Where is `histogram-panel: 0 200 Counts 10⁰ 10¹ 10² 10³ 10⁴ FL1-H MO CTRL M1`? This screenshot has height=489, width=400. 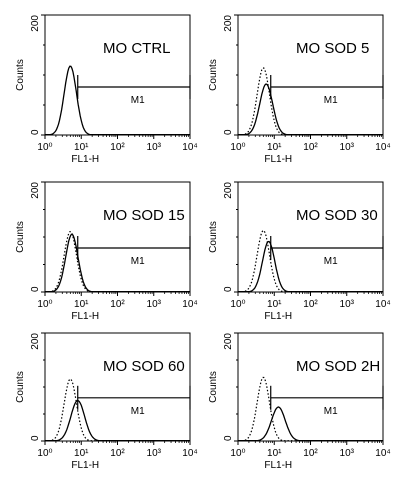
histogram-panel: 0 200 Counts 10⁰ 10¹ 10² 10³ 10⁴ FL1-H MO CTRL M1 is located at coordinates (106, 89).